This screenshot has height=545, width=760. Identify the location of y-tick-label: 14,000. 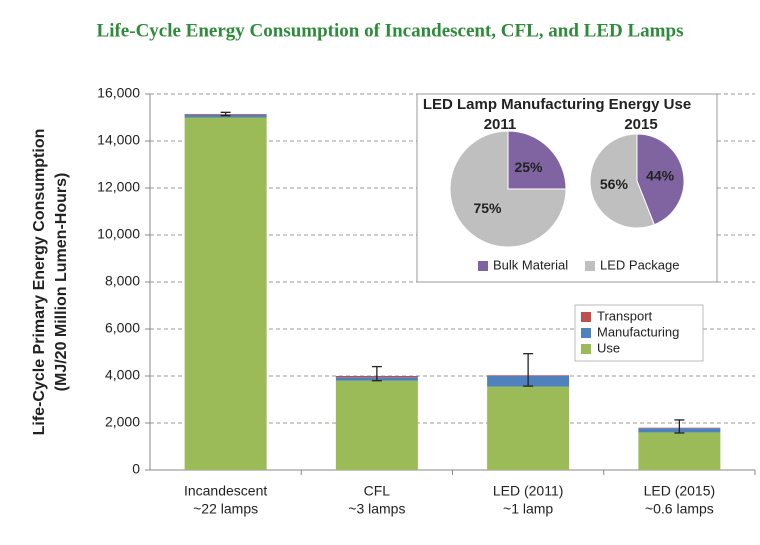
(118, 140).